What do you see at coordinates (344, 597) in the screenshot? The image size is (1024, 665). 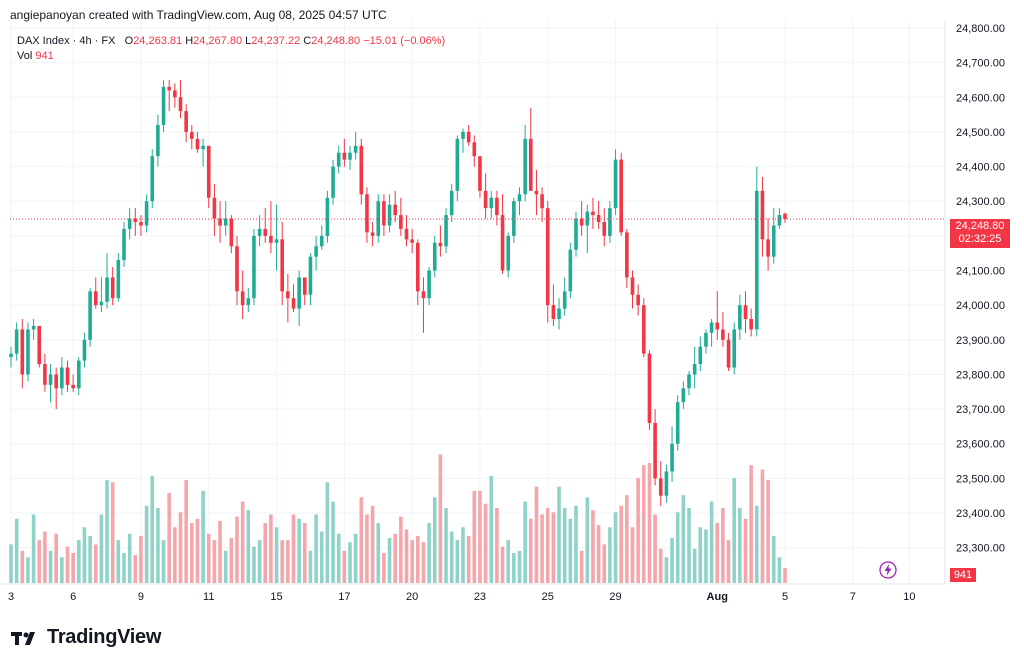 I see `time-tick-label: 17` at bounding box center [344, 597].